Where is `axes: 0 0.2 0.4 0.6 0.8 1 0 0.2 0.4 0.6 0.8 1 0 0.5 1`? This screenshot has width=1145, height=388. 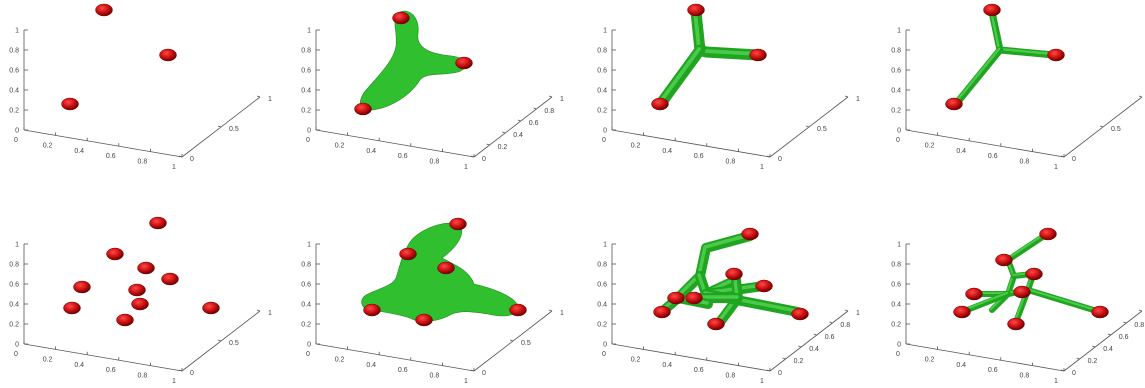
axes: 0 0.2 0.4 0.6 0.8 1 0 0.2 0.4 0.6 0.8 1 0 0.5 1 is located at coordinates (140, 100).